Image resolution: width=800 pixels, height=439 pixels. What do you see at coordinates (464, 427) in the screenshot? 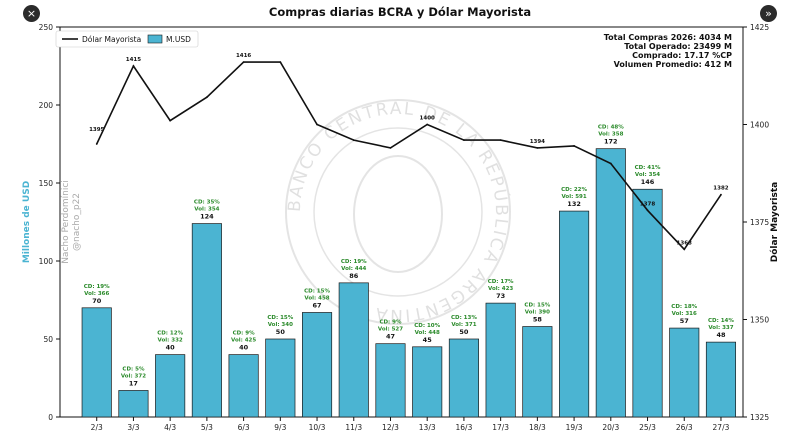
I see `x-tick-label: 16/3` at bounding box center [464, 427].